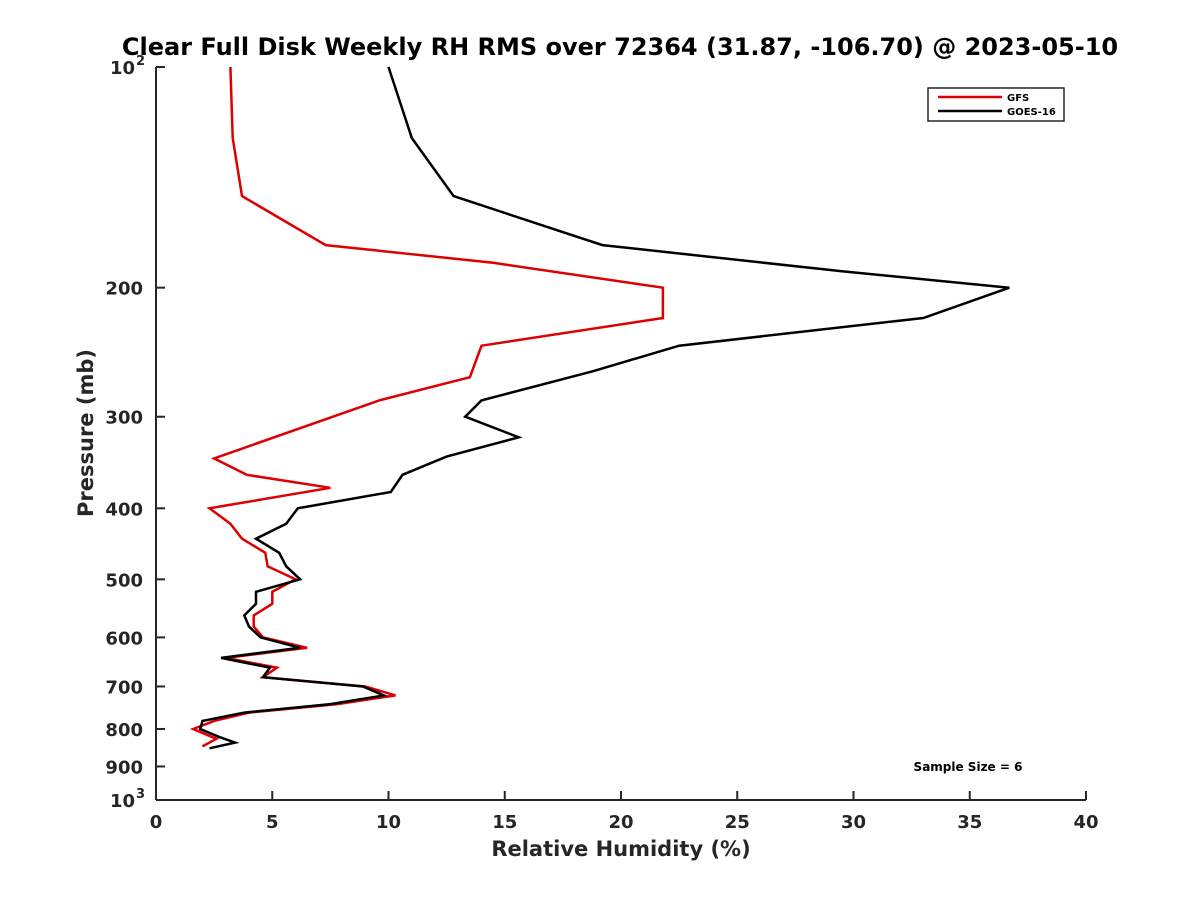  What do you see at coordinates (620, 849) in the screenshot?
I see `x-axis-label: Relative Humidity (%)` at bounding box center [620, 849].